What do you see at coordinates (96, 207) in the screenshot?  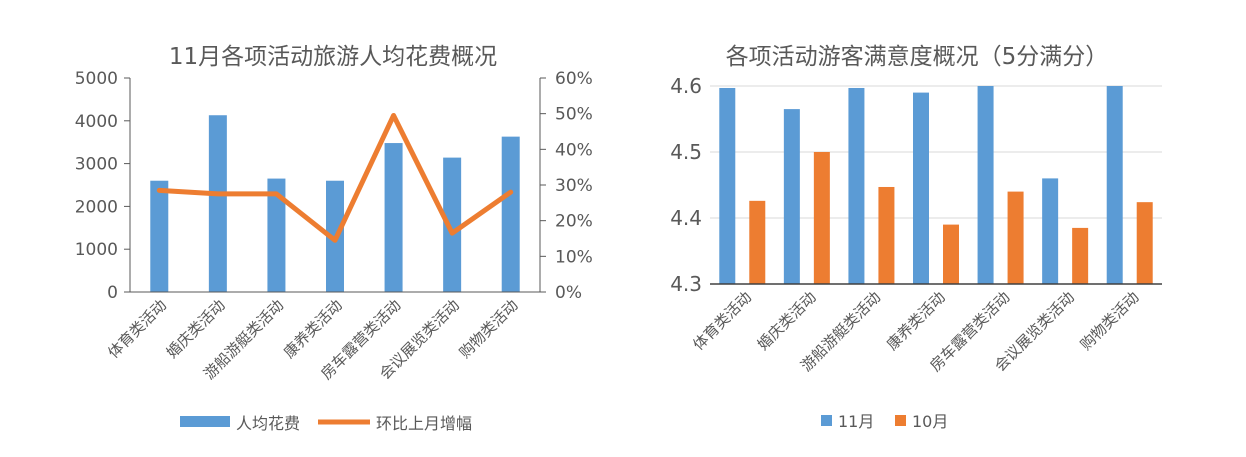 I see `left-ytick-label: 2000` at bounding box center [96, 207].